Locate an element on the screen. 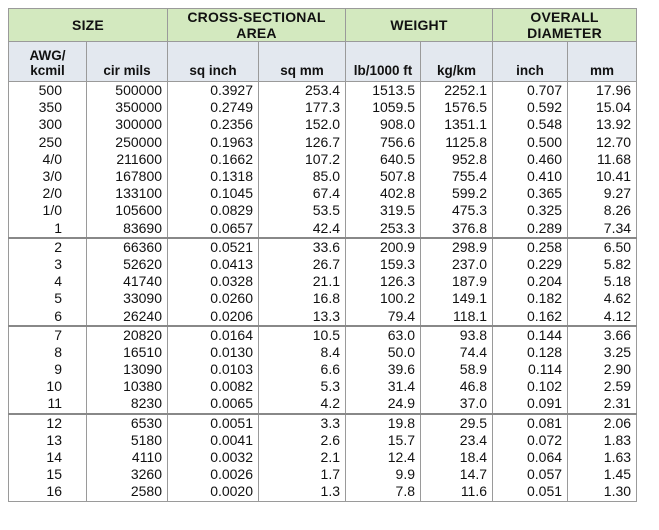 This screenshot has height=530, width=659. table-cell: 3 is located at coordinates (47, 264).